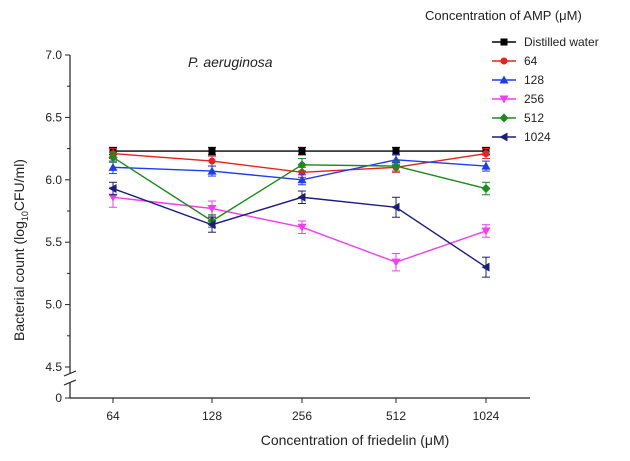  What do you see at coordinates (302, 416) in the screenshot?
I see `x-tick-label: 256` at bounding box center [302, 416].